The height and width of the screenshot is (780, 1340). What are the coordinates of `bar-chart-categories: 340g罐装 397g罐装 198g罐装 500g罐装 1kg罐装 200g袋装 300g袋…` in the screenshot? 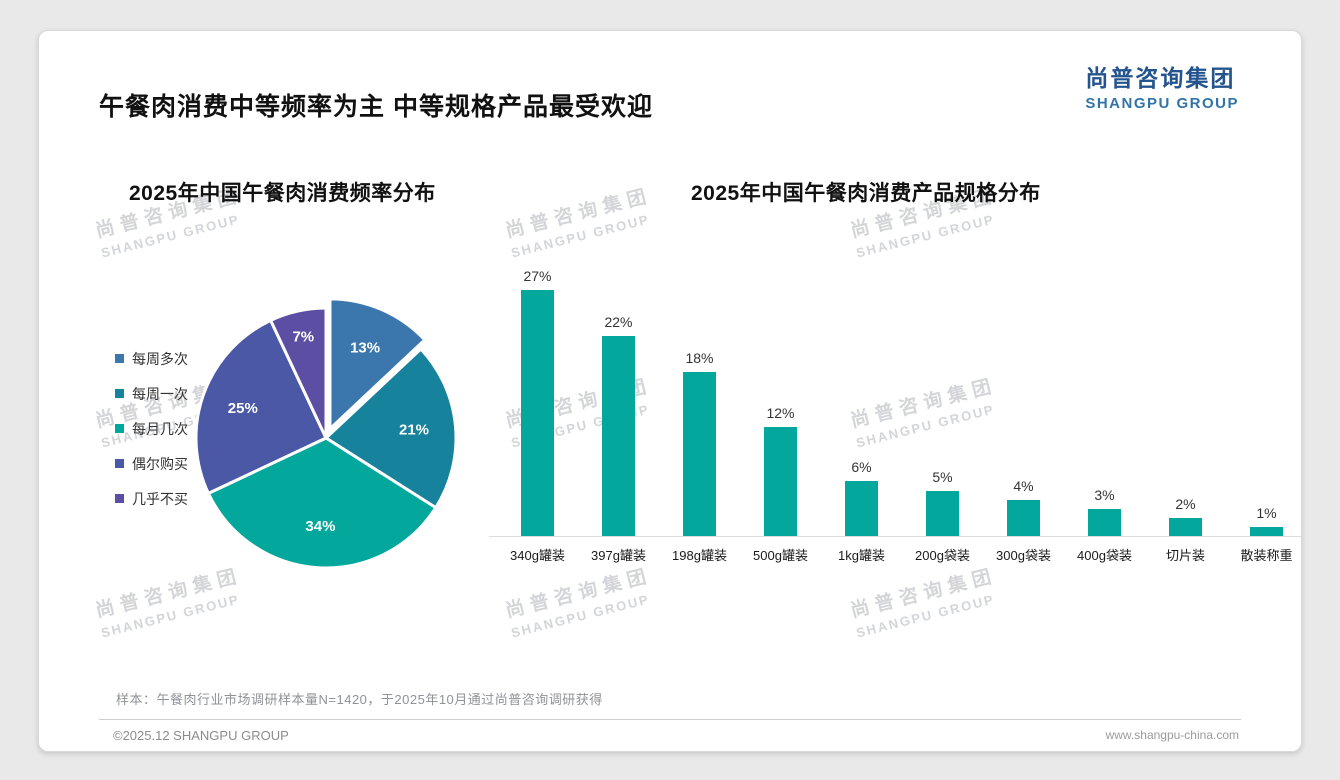 It's located at (899, 554).